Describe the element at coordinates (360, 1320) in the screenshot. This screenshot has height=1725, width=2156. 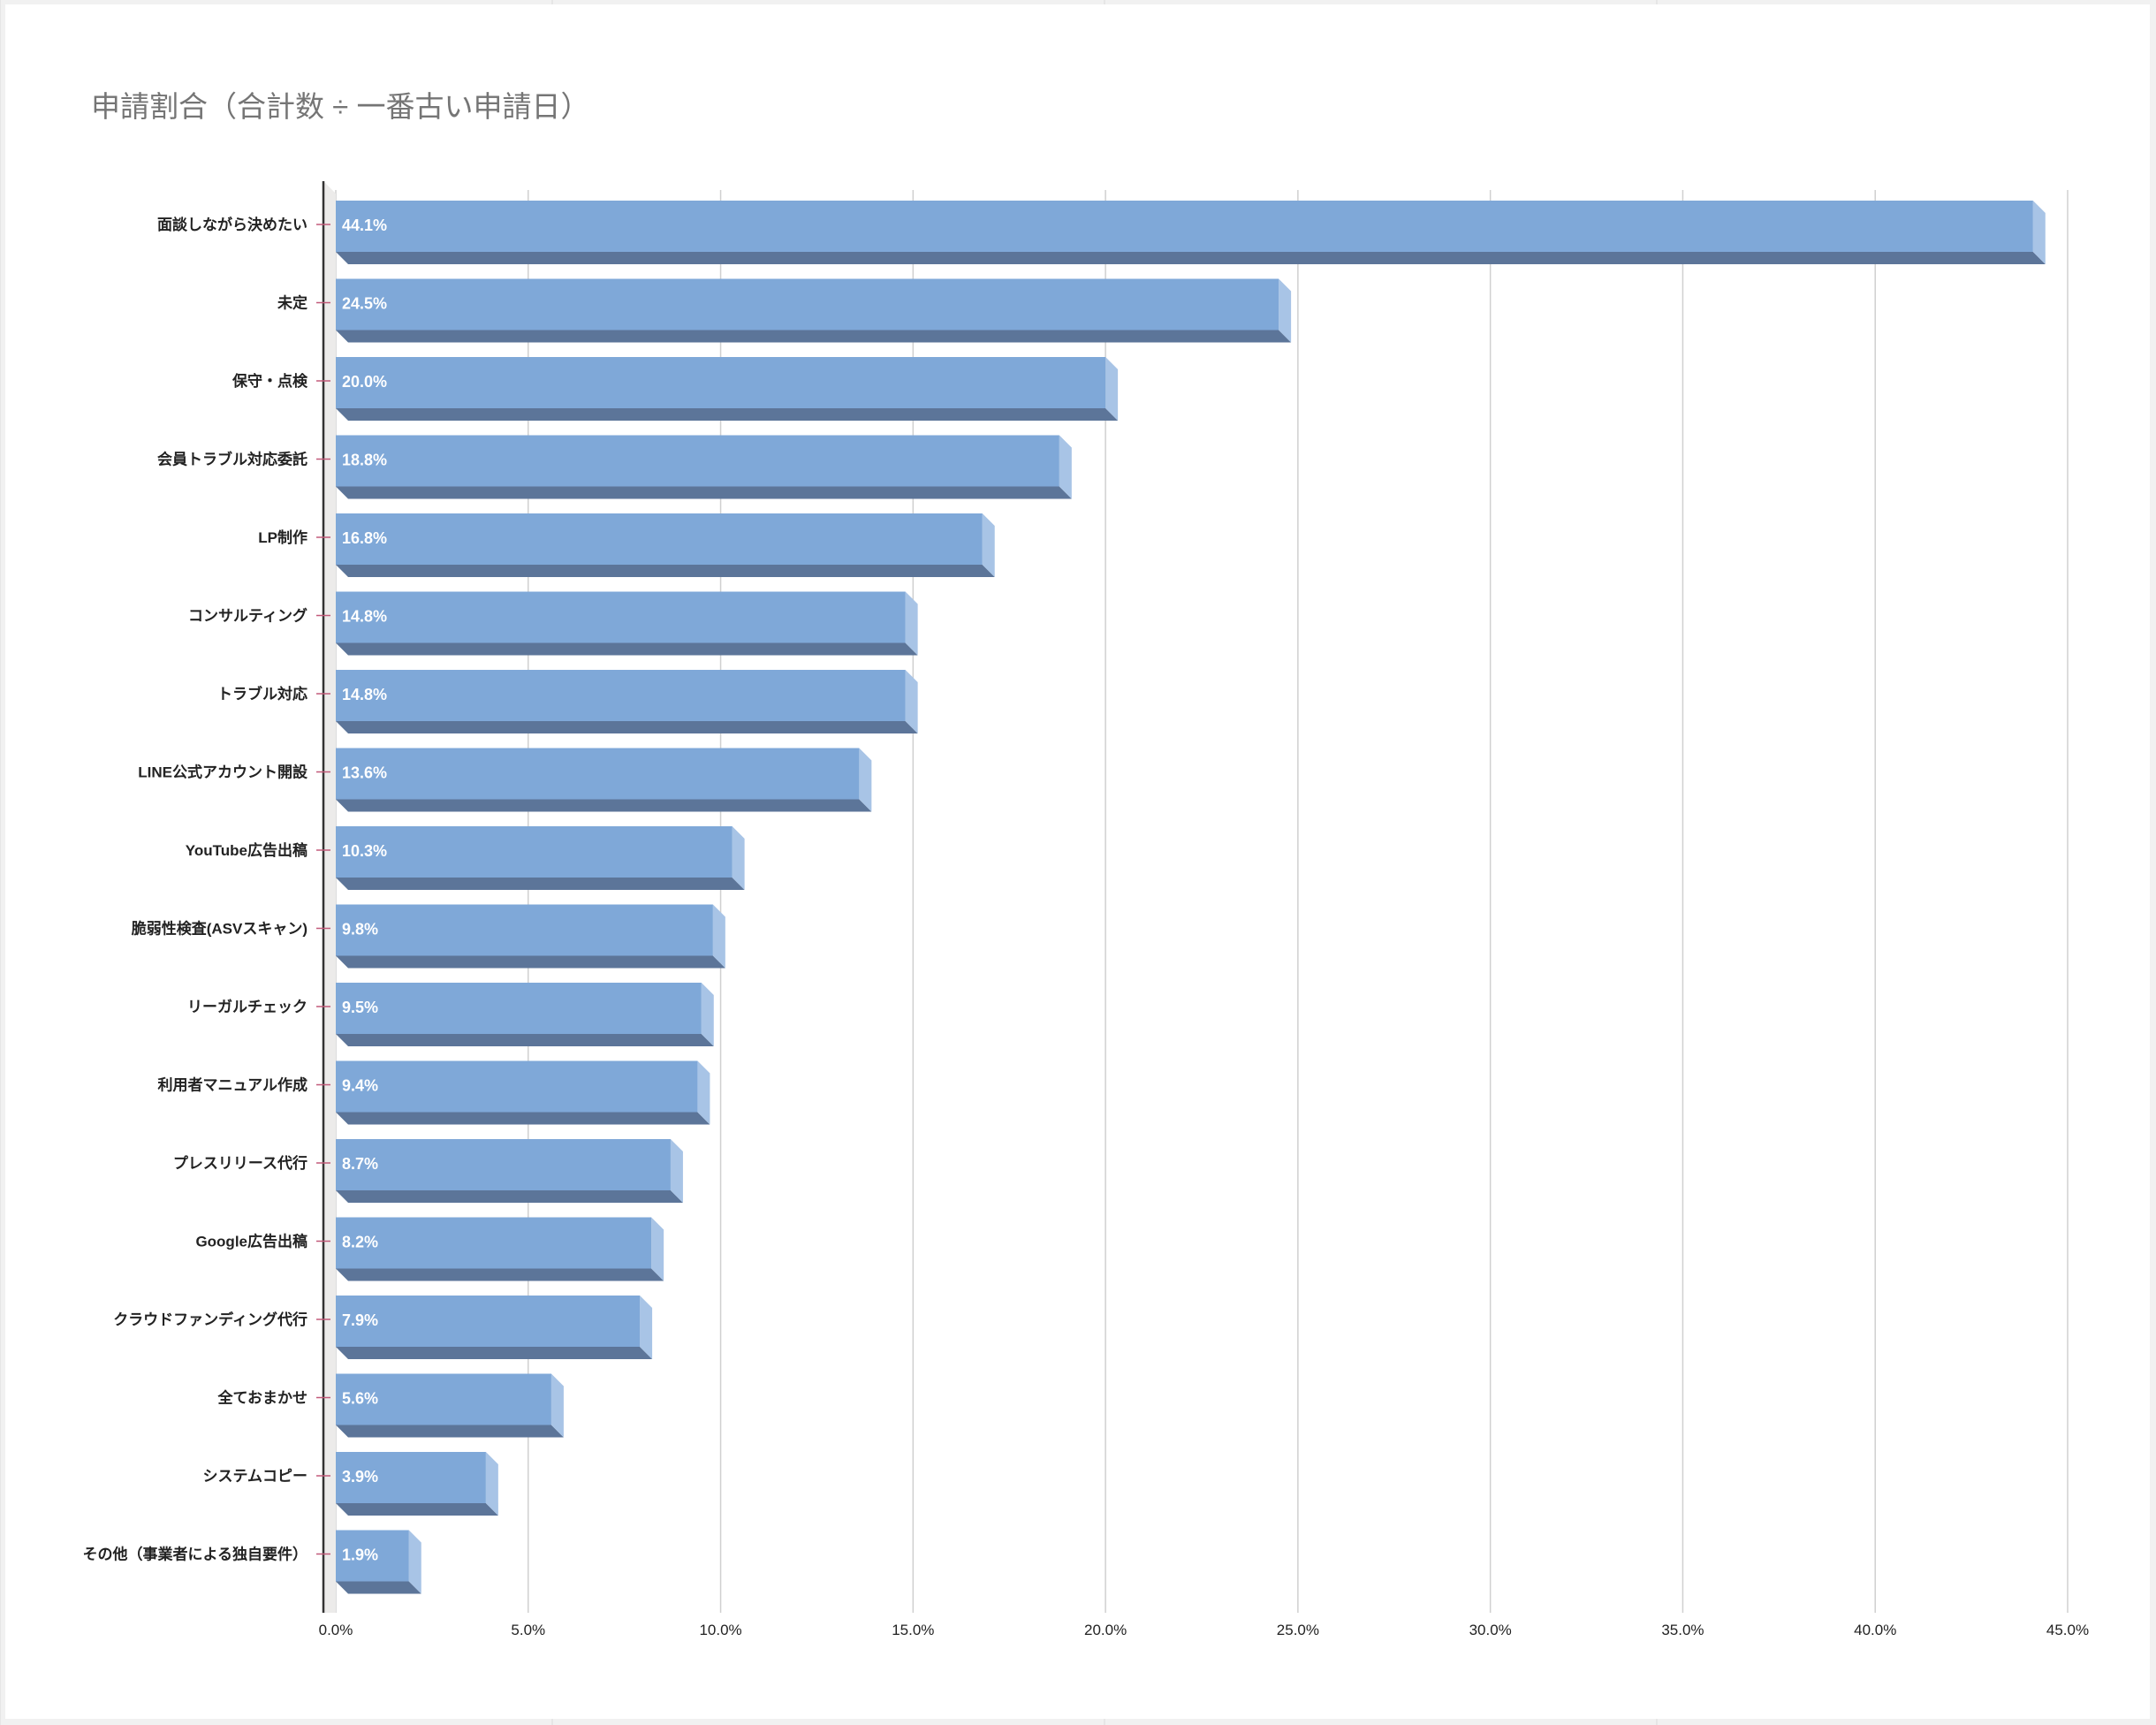
I see `bar-data-label: 7.9%` at that location.